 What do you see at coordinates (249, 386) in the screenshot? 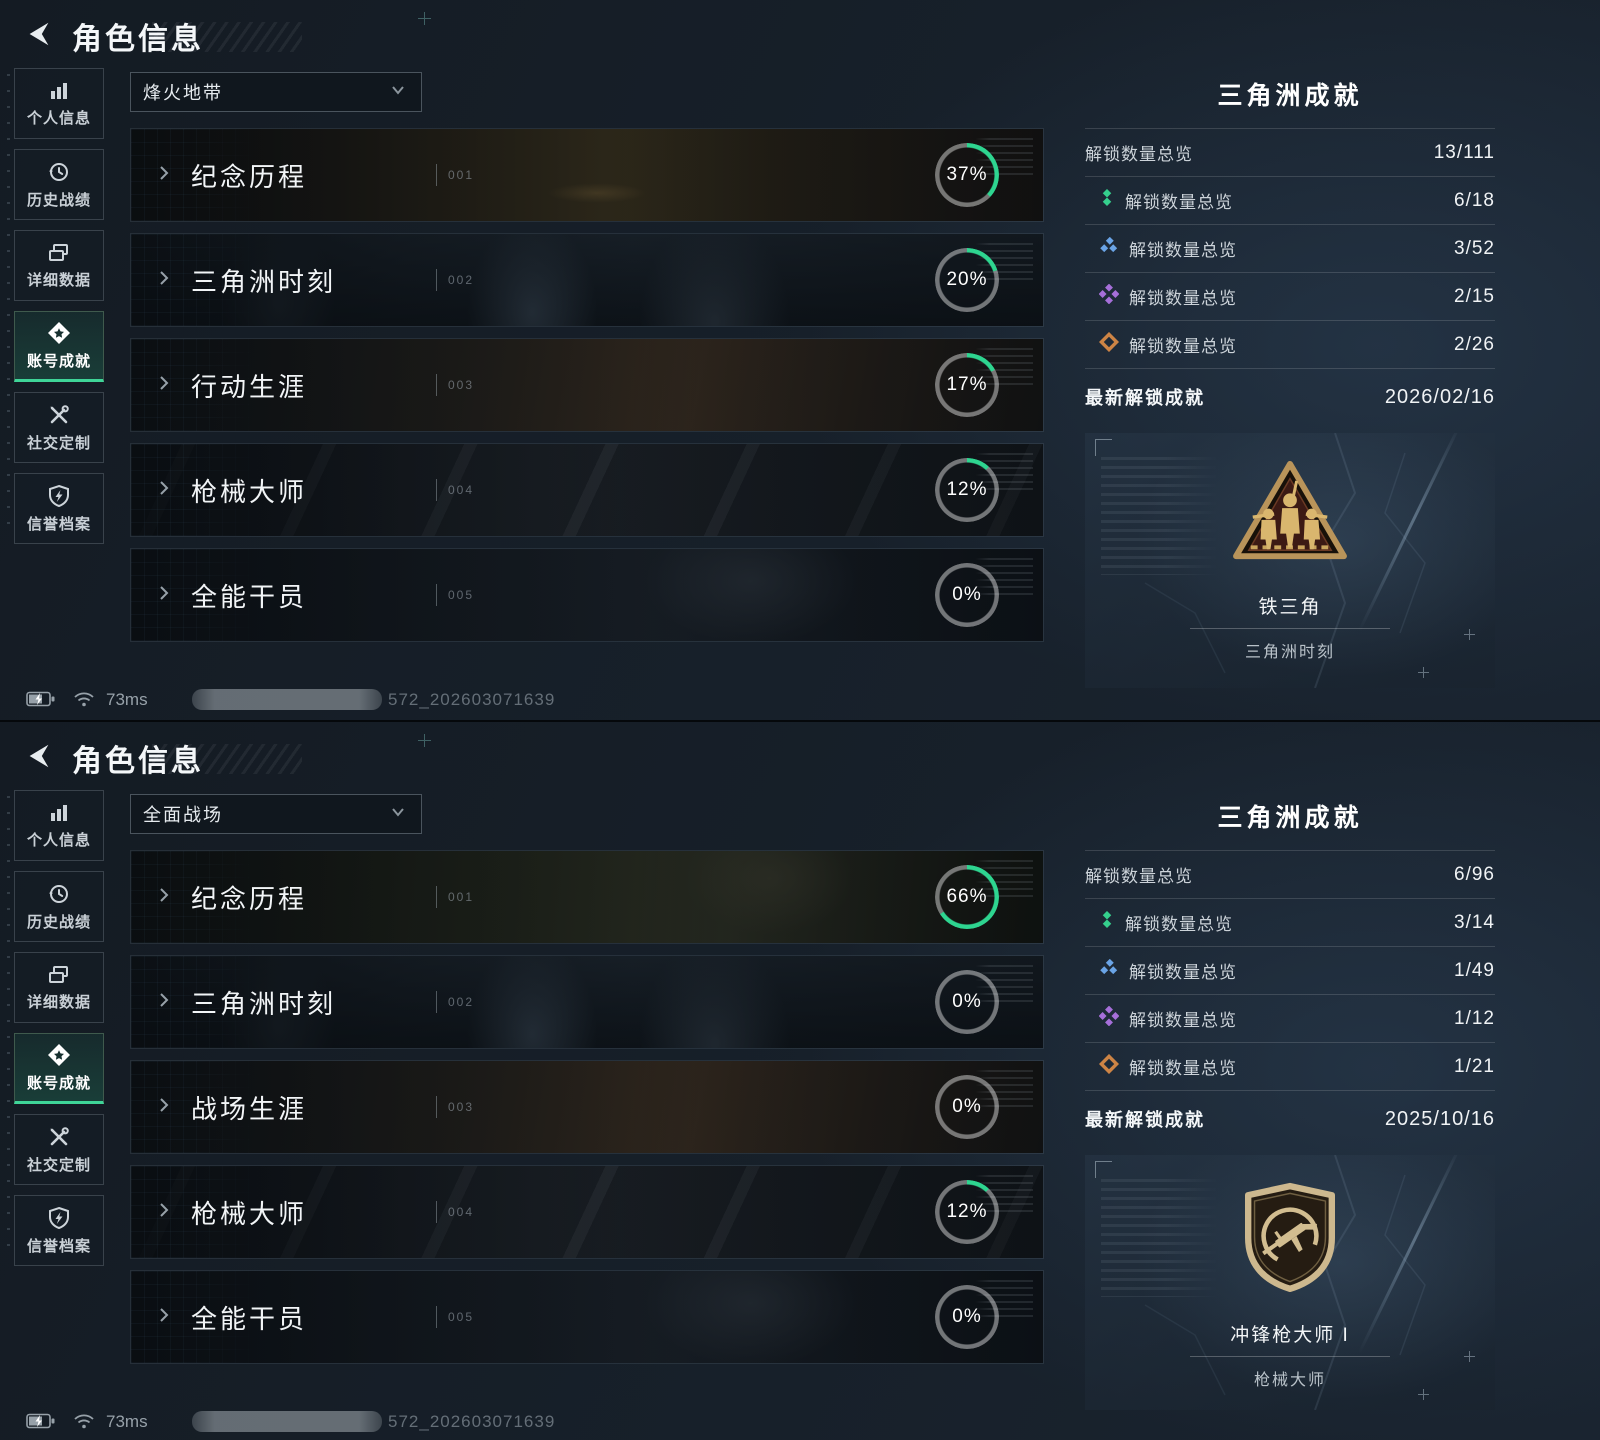
I see `category-title: 行动生涯` at bounding box center [249, 386].